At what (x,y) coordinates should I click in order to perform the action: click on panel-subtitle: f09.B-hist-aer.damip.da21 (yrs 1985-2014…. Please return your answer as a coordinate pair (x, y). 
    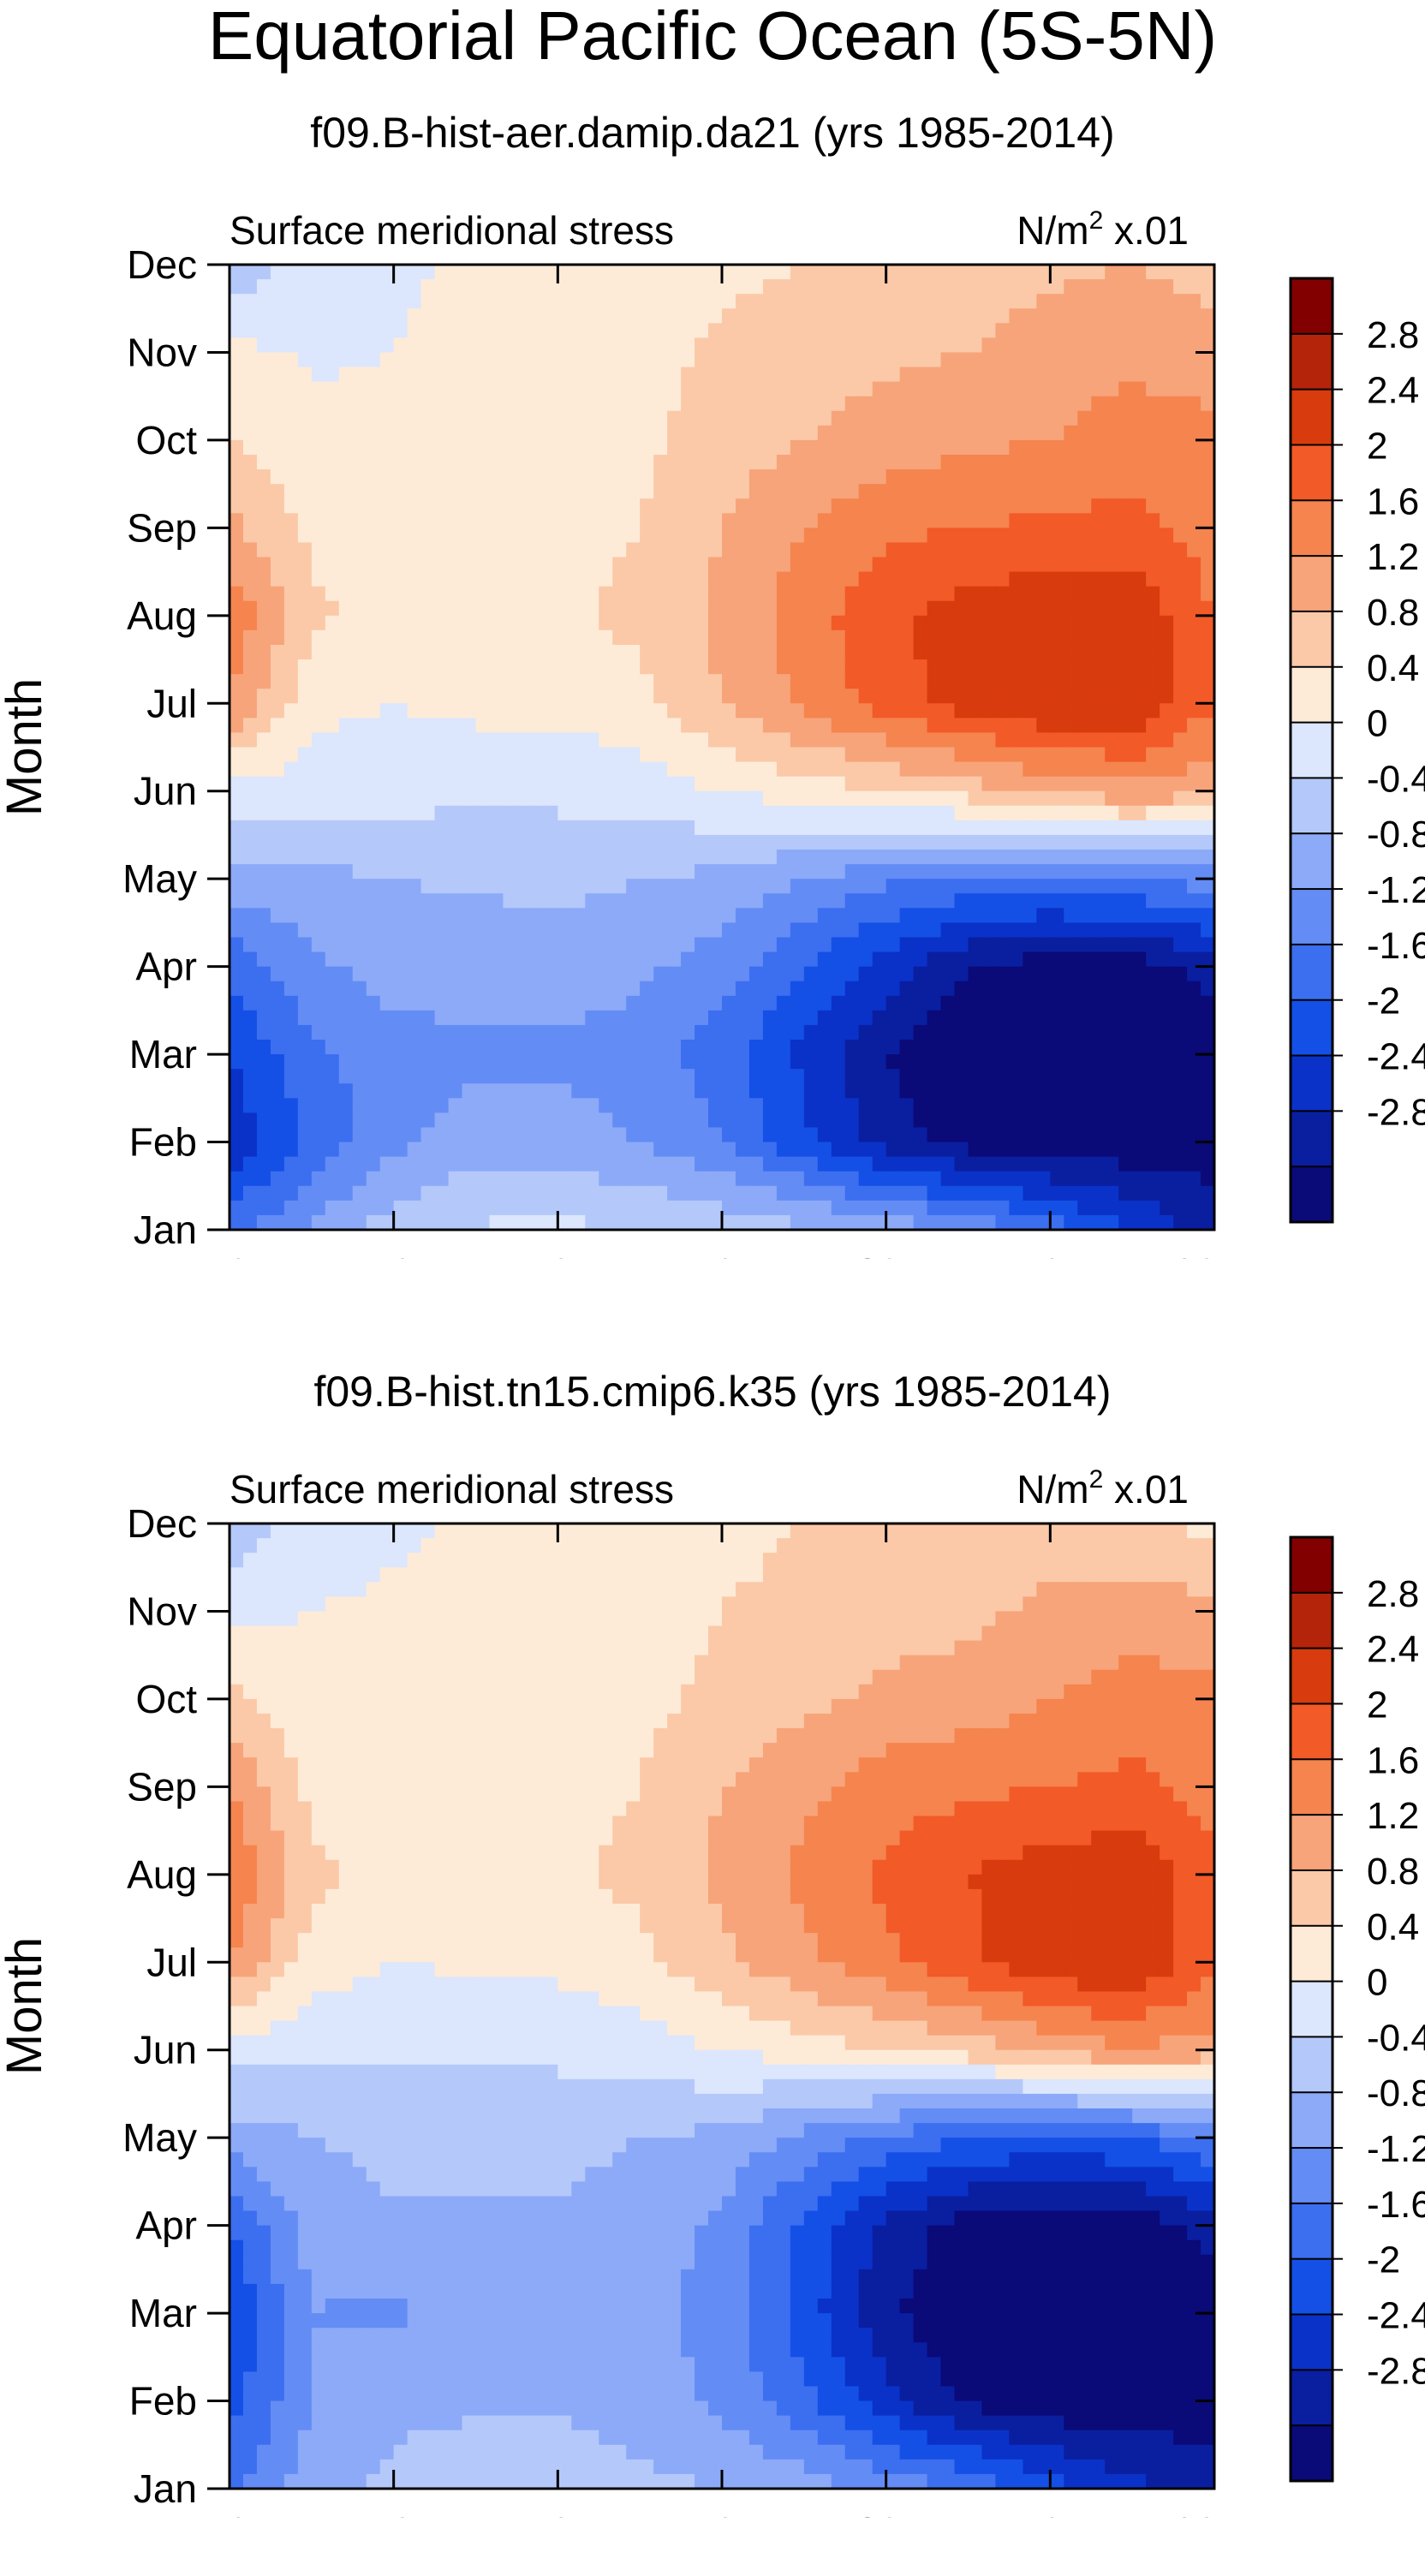
    Looking at the image, I should click on (712, 133).